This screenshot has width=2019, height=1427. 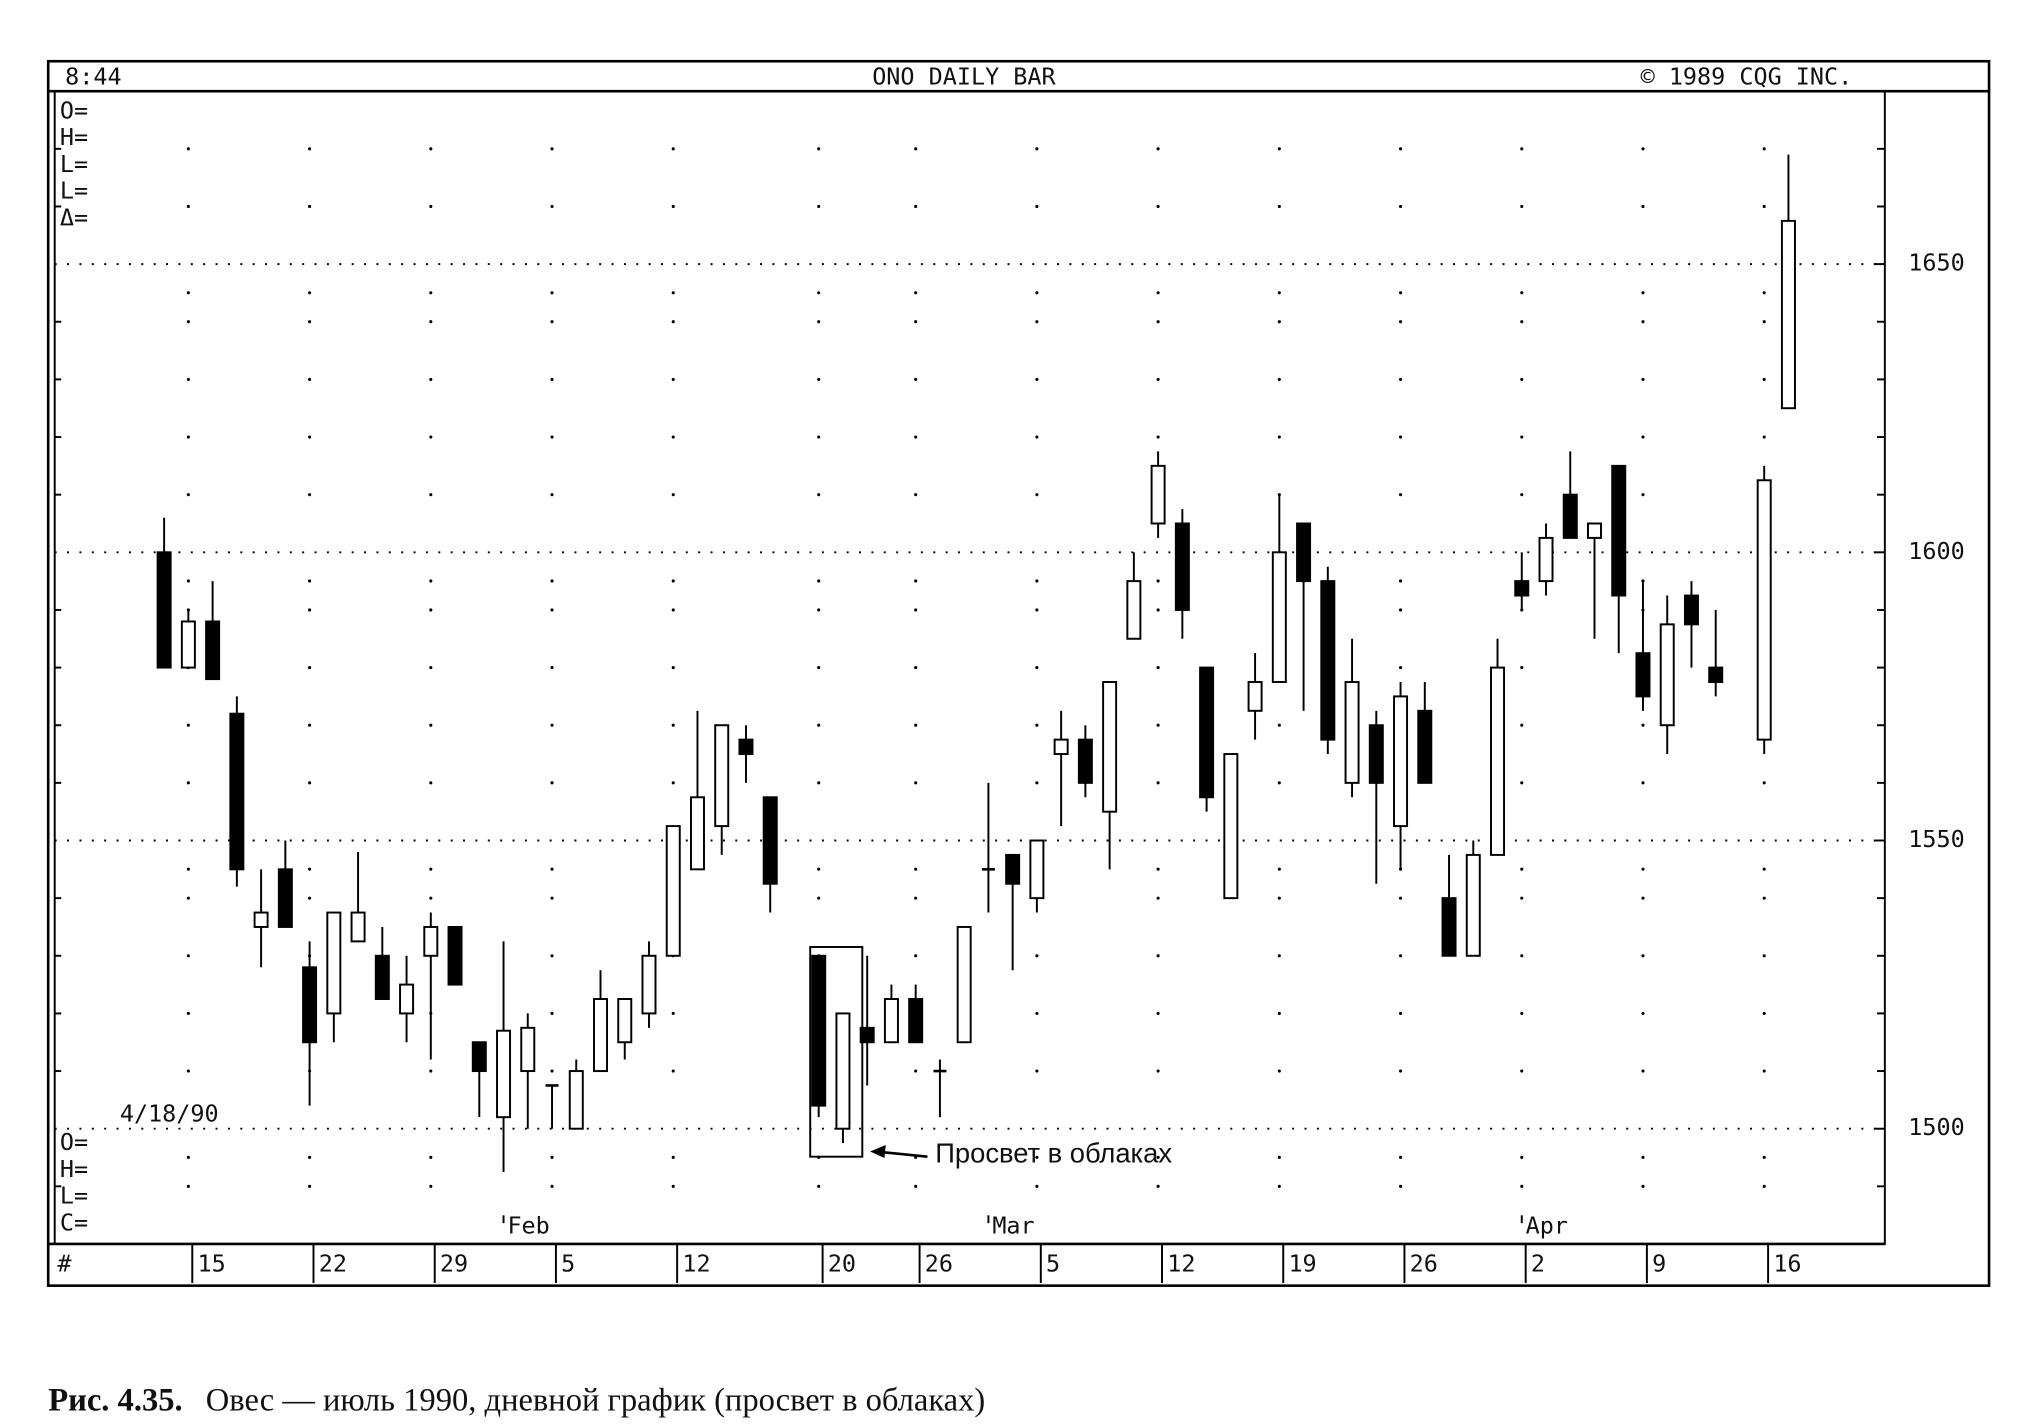 I want to click on header-field: H=, so click(x=74, y=137).